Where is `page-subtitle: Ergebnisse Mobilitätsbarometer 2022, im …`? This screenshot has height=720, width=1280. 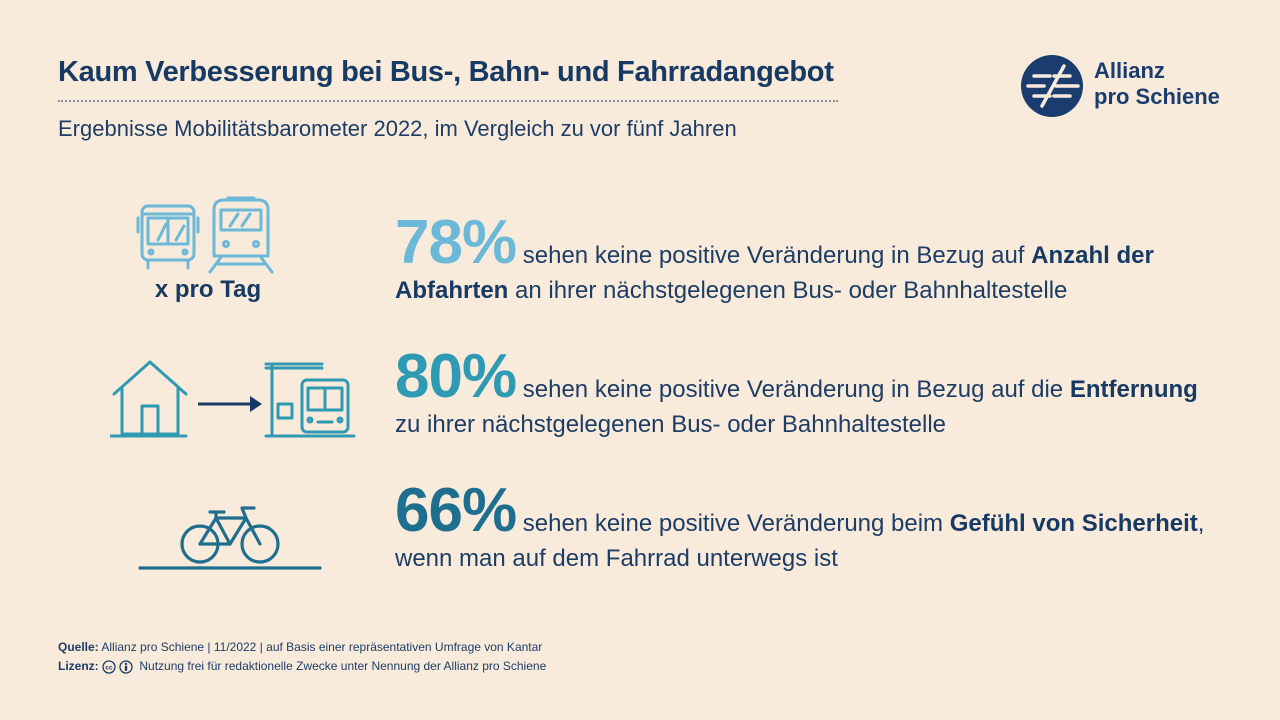
page-subtitle: Ergebnisse Mobilitätsbarometer 2022, im … is located at coordinates (397, 128).